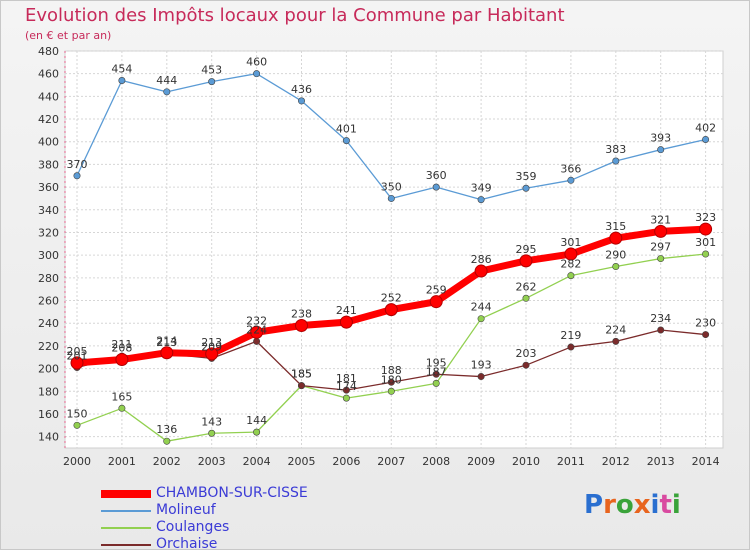  I want to click on data-label: 460, so click(256, 62).